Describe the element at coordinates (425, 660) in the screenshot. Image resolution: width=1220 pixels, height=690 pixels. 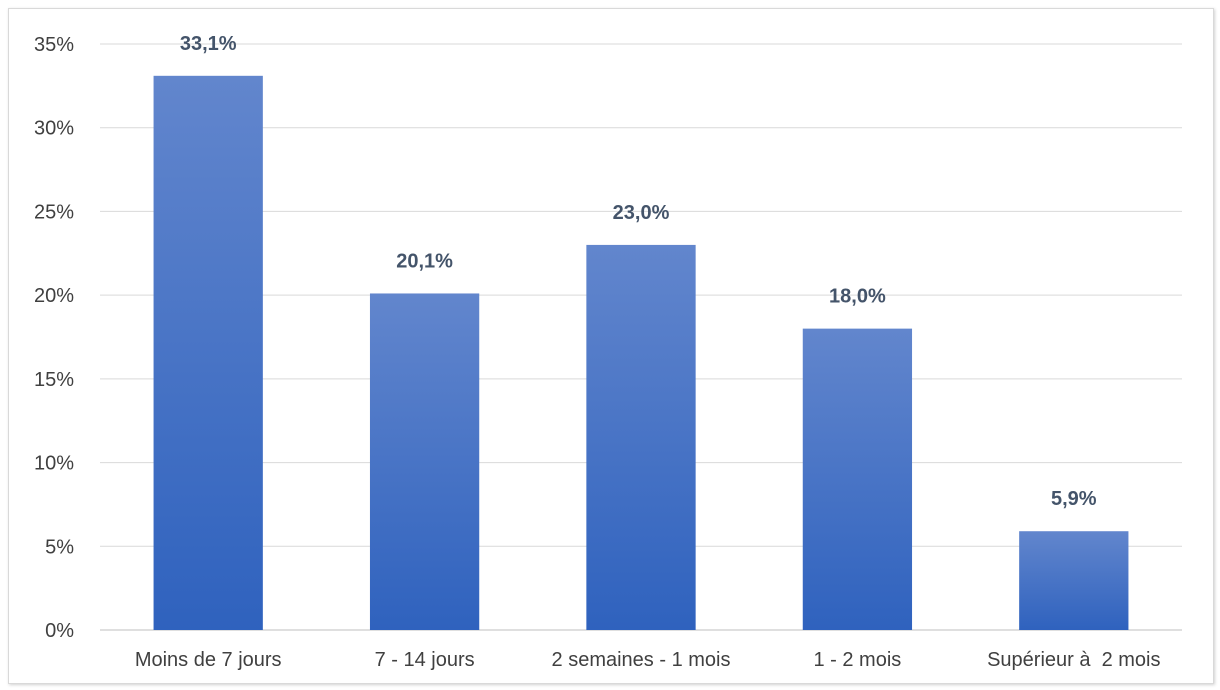
I see `category-label: 7 - 14 jours` at that location.